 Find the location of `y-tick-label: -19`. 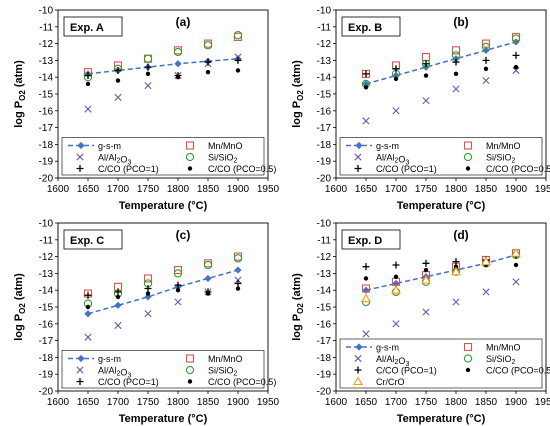

y-tick-label: -19 is located at coordinates (46, 375).